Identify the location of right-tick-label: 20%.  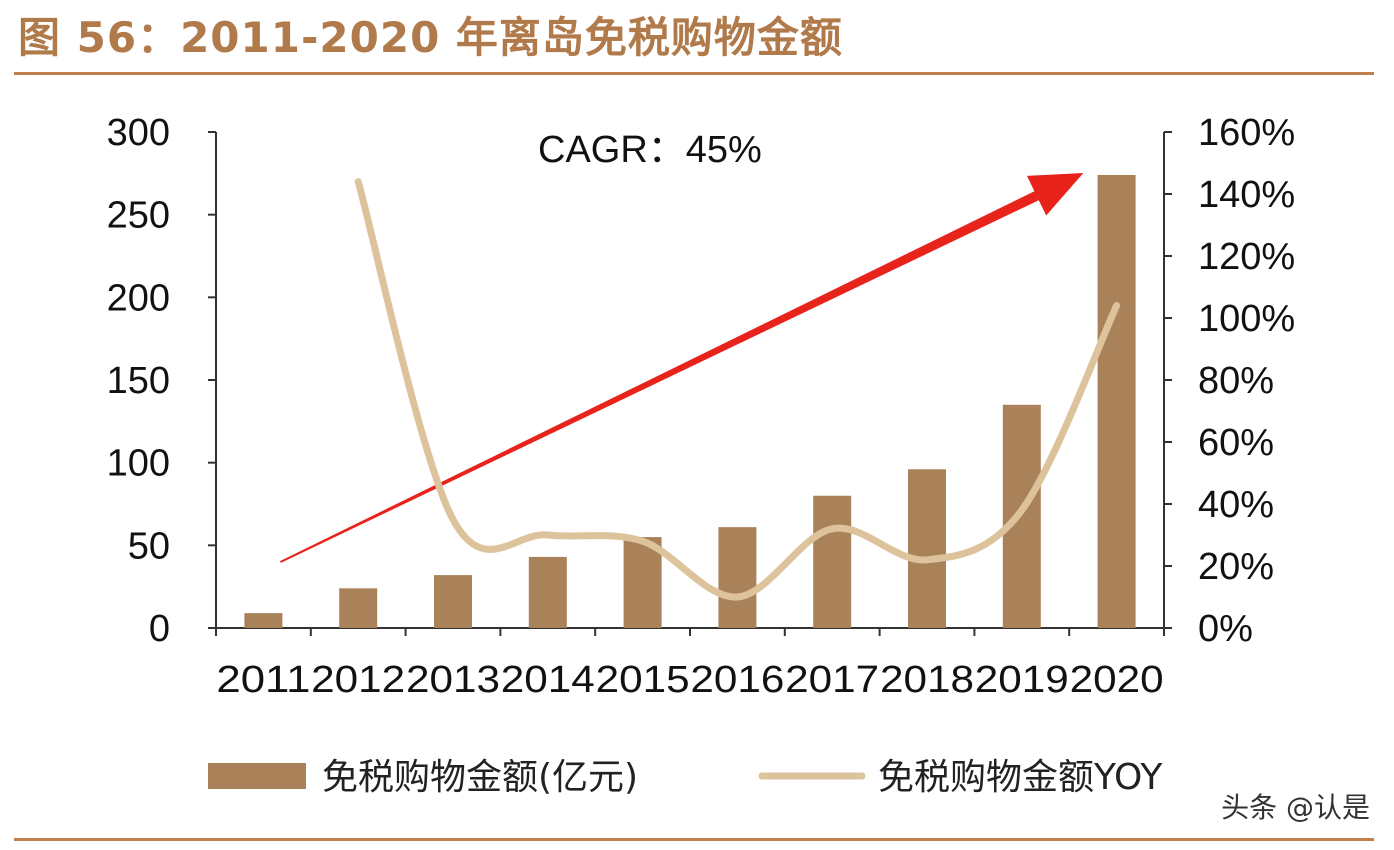
(1236, 567).